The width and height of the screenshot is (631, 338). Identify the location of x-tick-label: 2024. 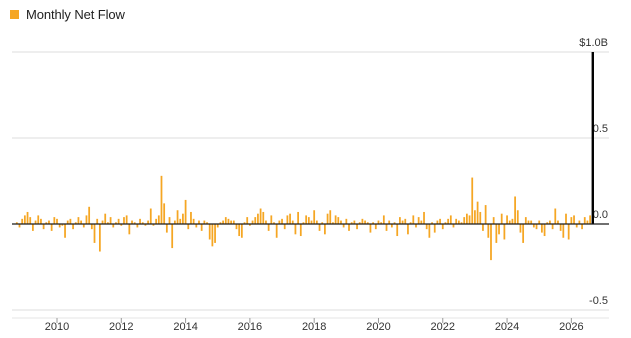
(507, 327).